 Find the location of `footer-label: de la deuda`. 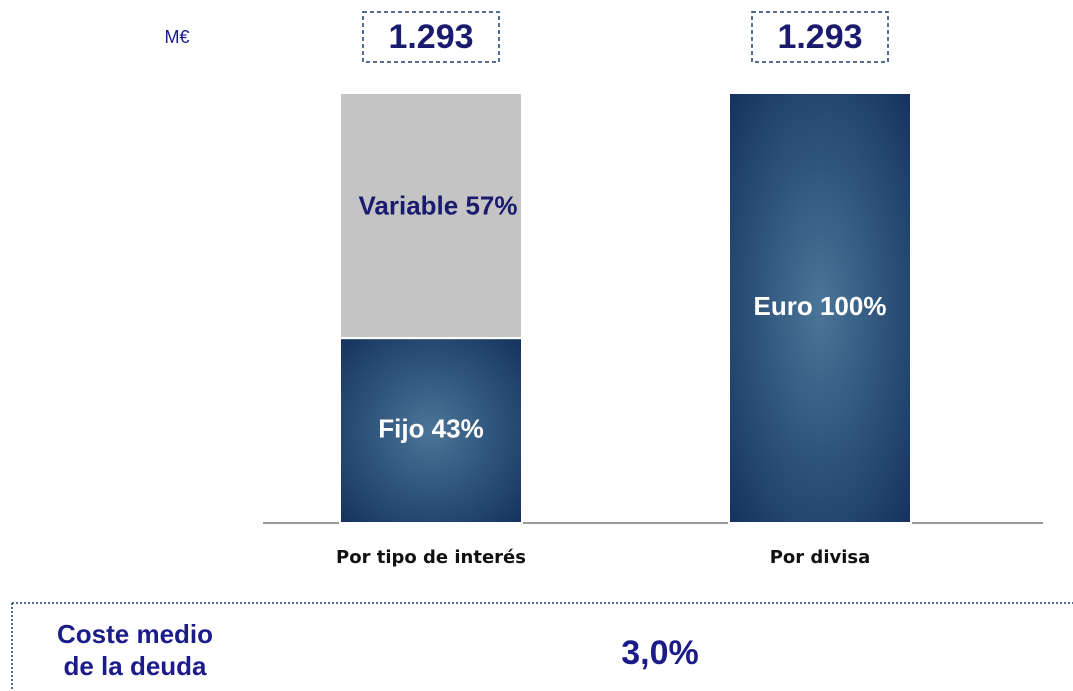

footer-label: de la deuda is located at coordinates (135, 666).